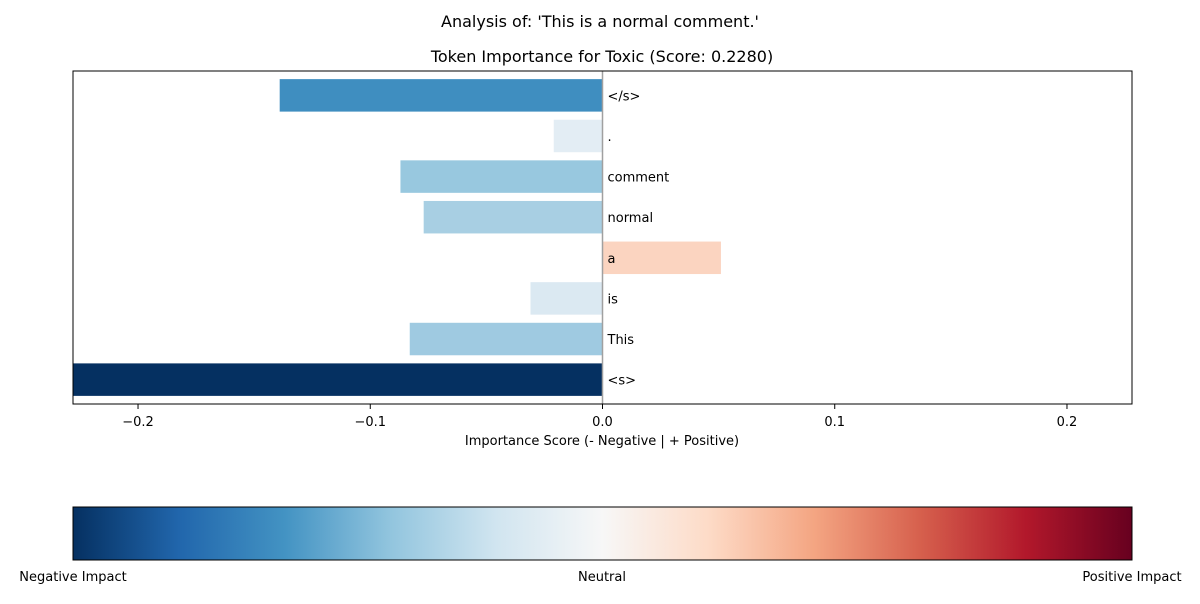 This screenshot has height=604, width=1200. I want to click on token-label: </s>, so click(624, 96).